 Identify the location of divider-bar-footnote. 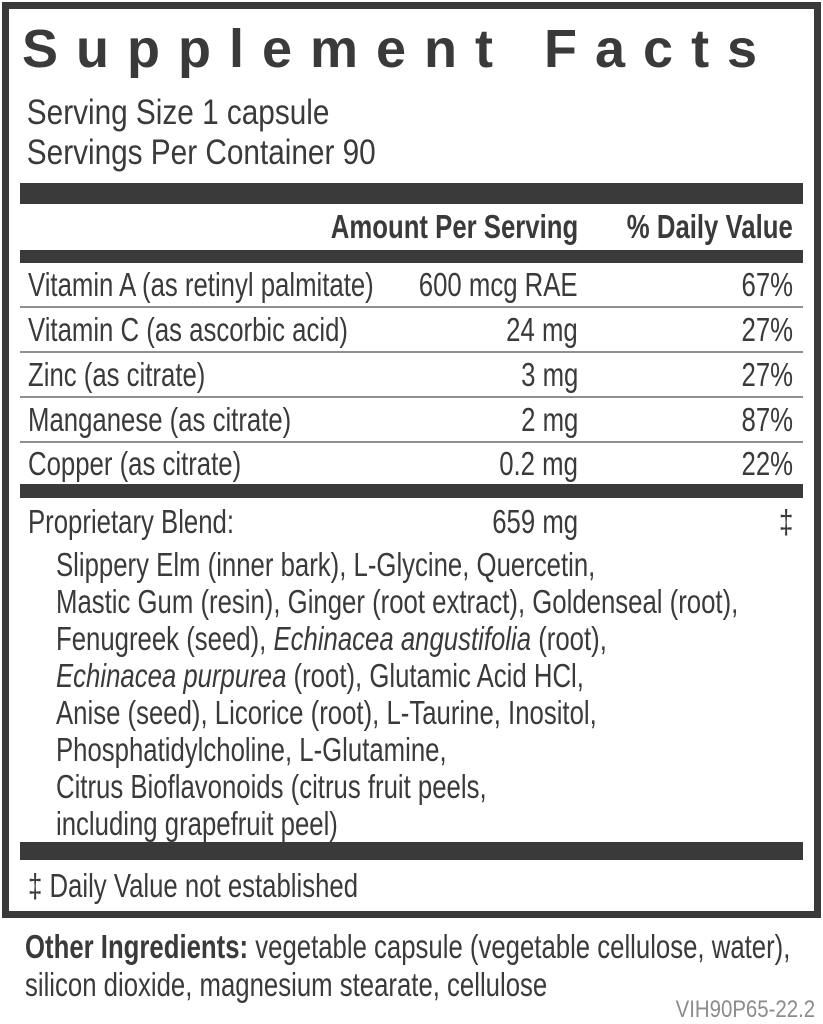
(411, 851).